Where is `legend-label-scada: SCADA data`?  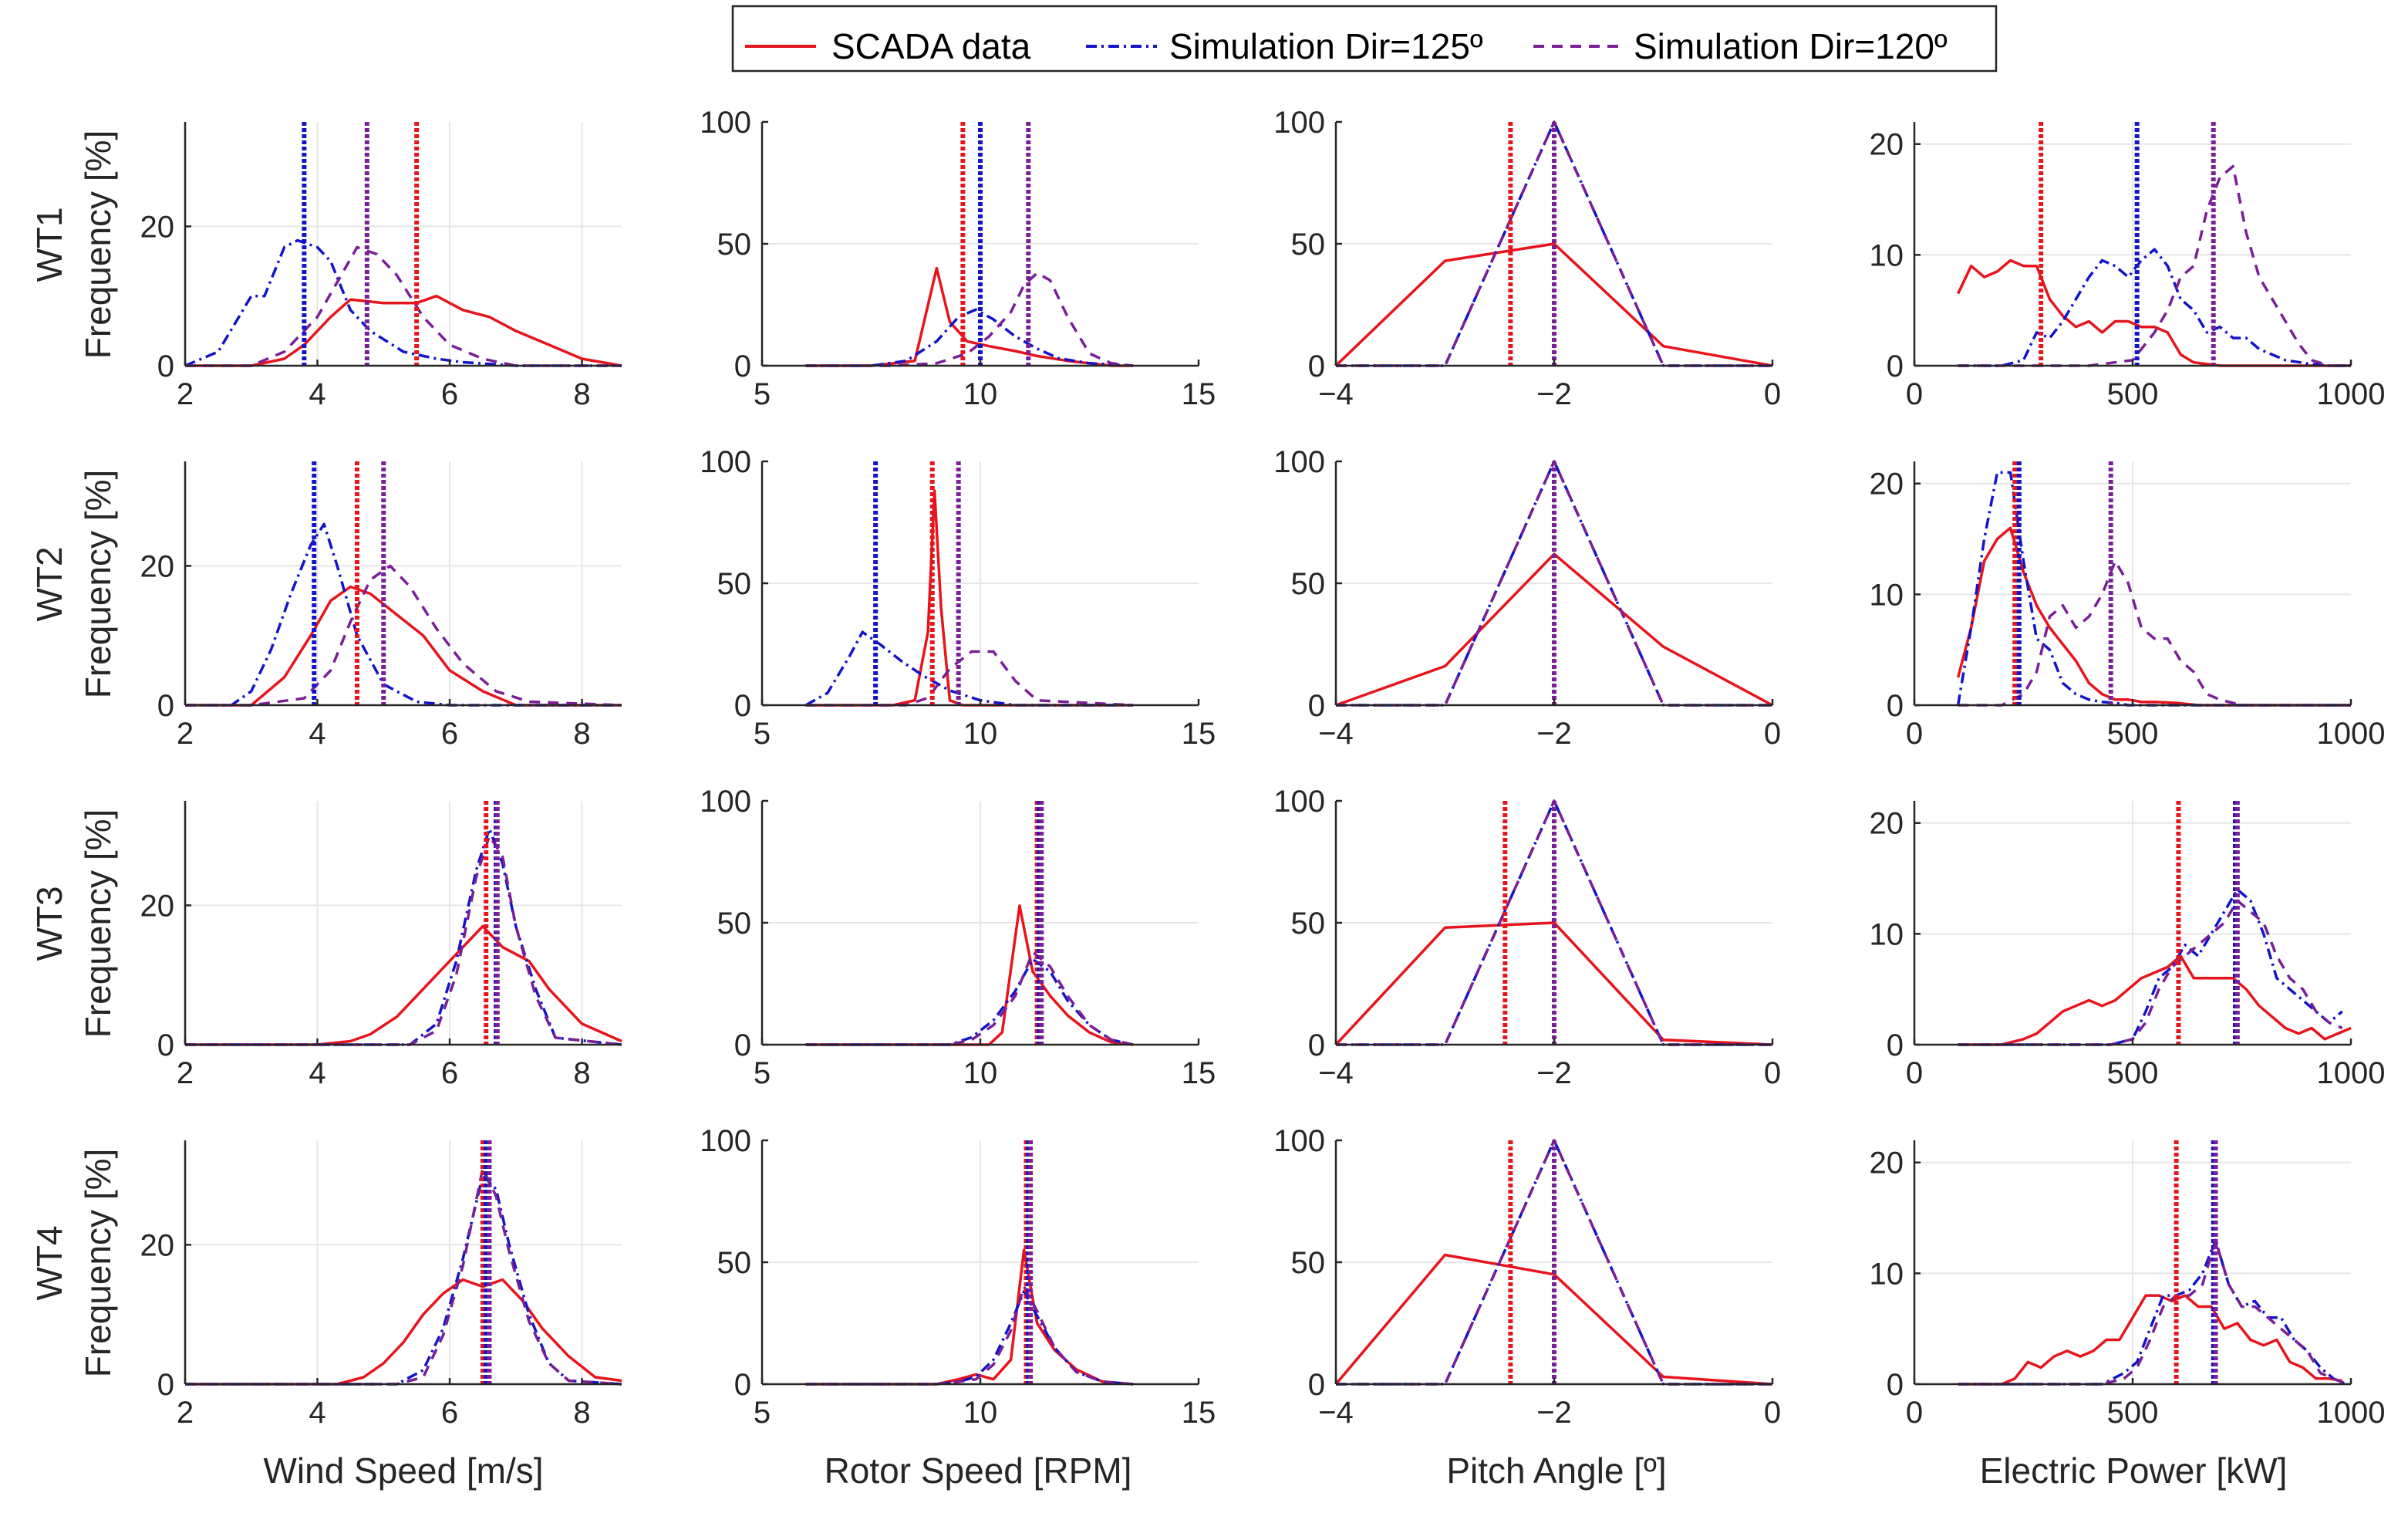 legend-label-scada: SCADA data is located at coordinates (931, 46).